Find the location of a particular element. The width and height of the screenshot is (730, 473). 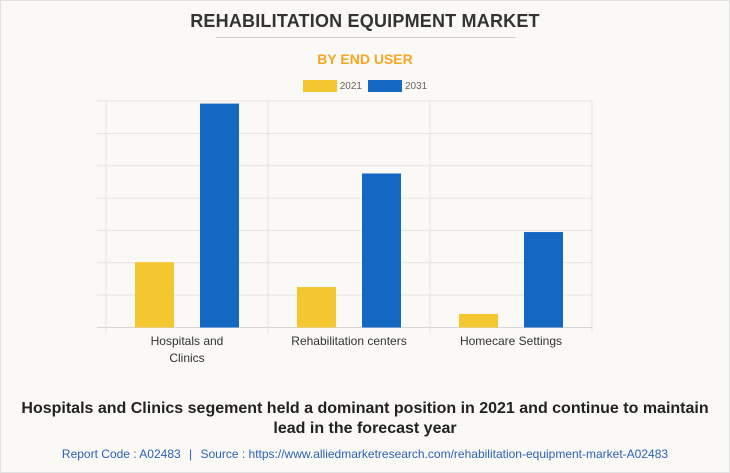

x-tick-label: Hospitals and is located at coordinates (187, 341).